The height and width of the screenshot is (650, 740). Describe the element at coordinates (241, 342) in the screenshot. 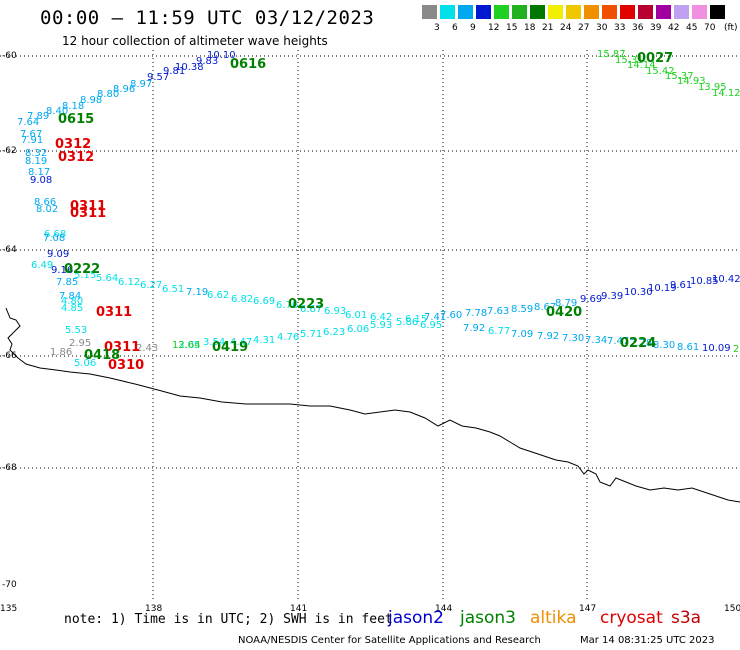

I see `wave-height-value: 4.47` at that location.